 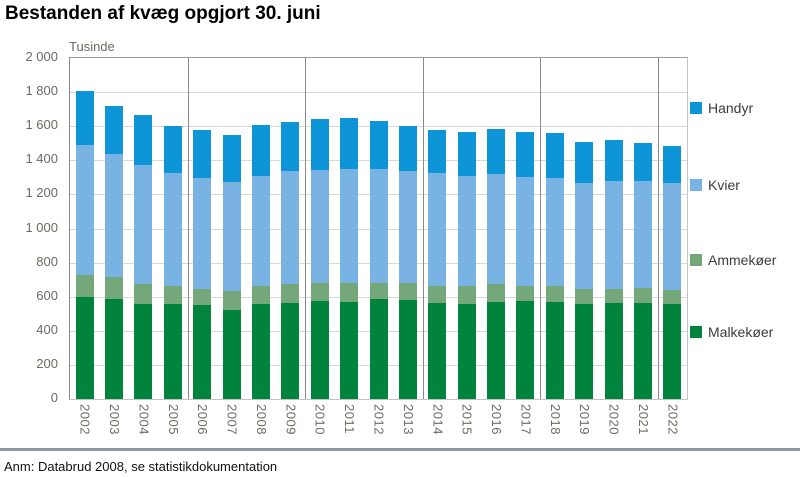 What do you see at coordinates (696, 108) in the screenshot?
I see `handyr-swatch-icon` at bounding box center [696, 108].